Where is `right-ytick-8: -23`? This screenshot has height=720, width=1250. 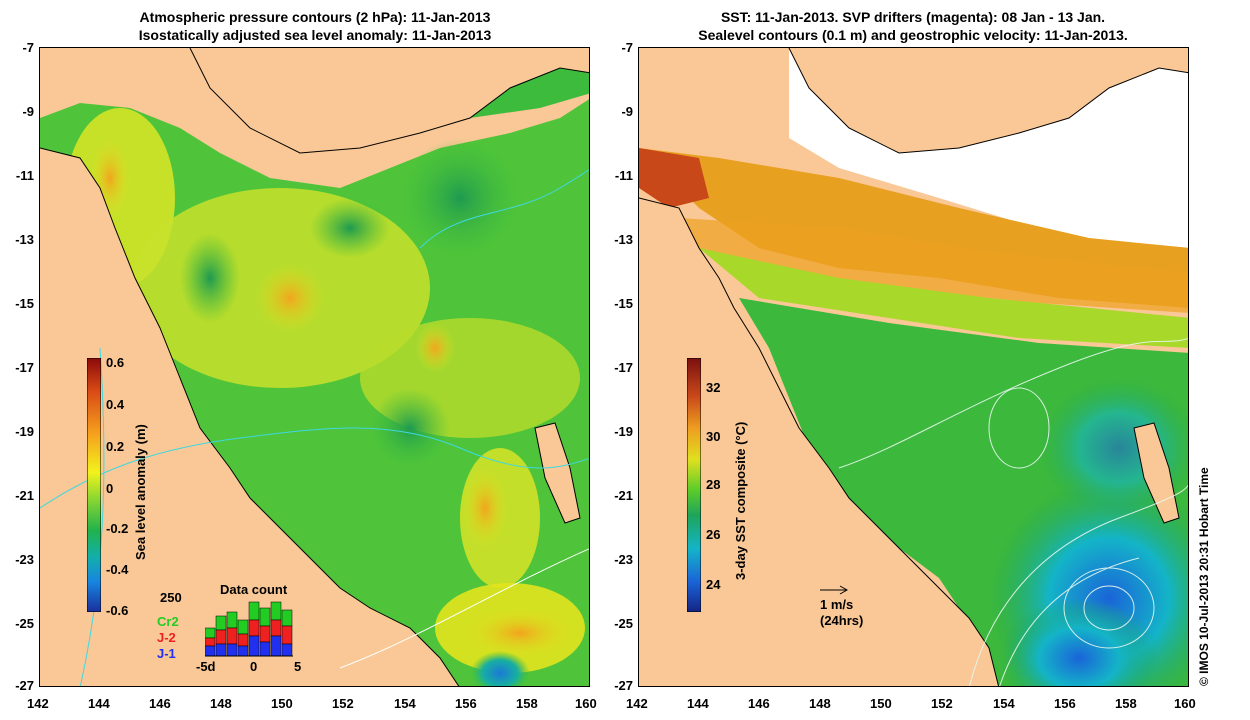
right-ytick-8: -23 is located at coordinates (623, 559).